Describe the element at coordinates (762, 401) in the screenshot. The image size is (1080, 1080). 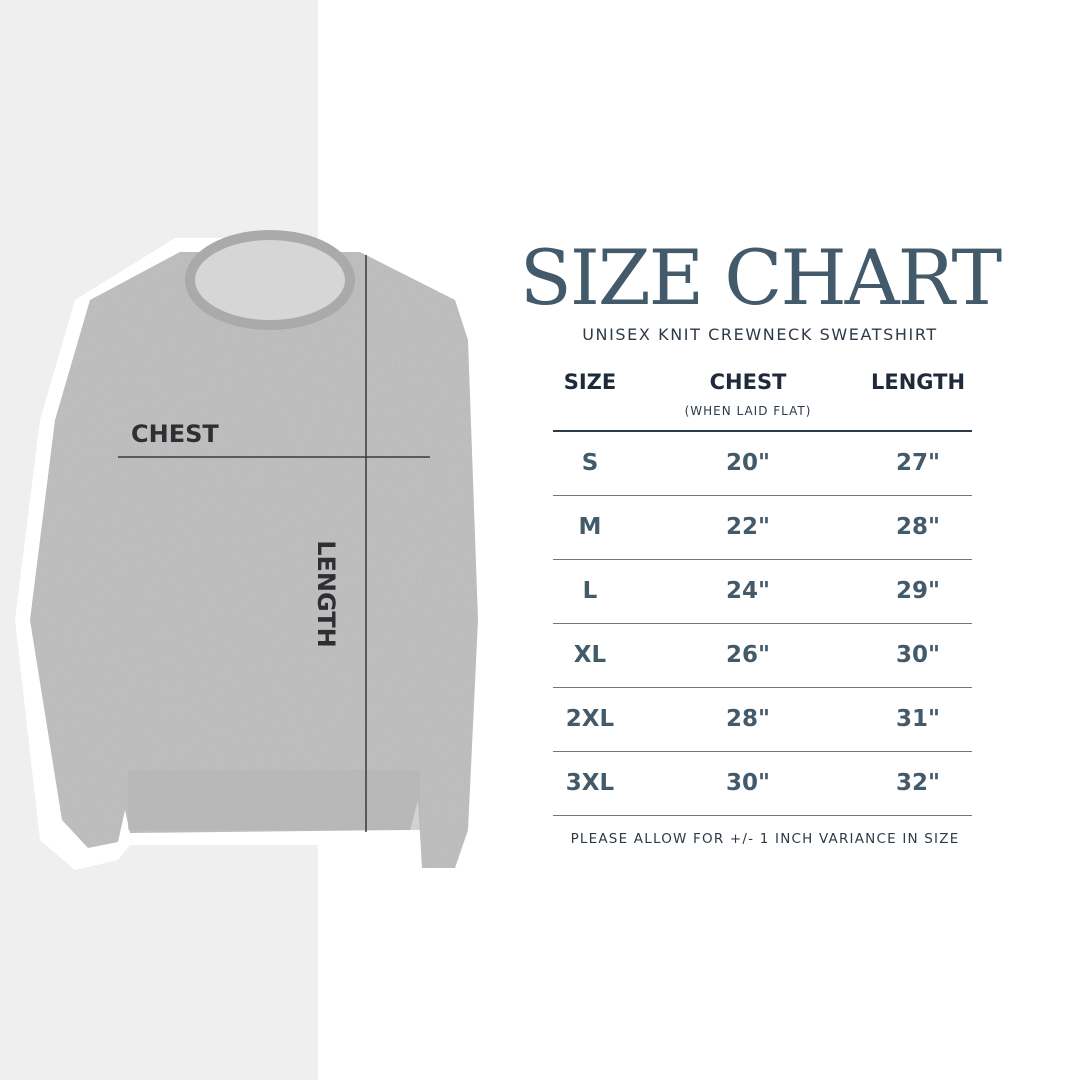
I see `table-header: SIZE CHEST (WHEN LAID FLAT) LENGTH` at that location.